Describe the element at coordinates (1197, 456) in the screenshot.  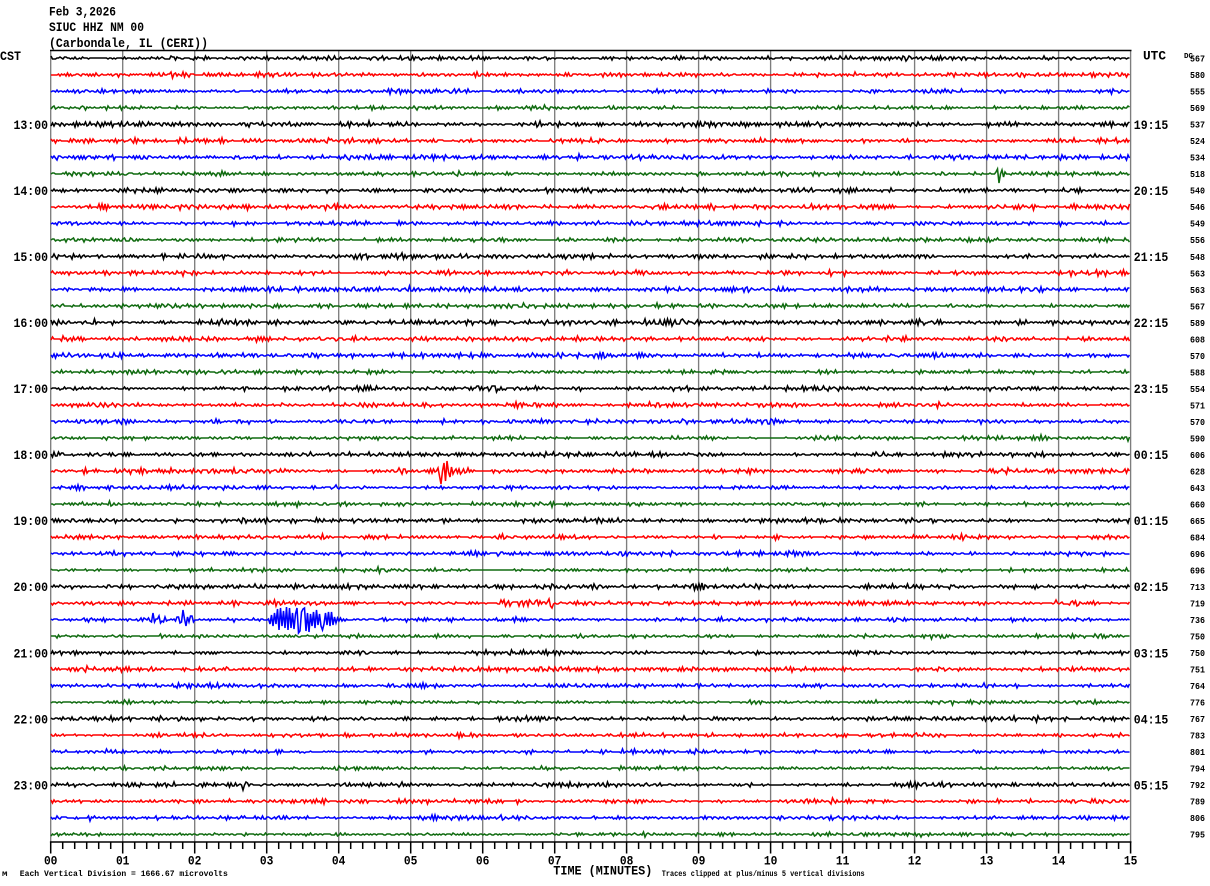
I see `svg-text: 606` at that location.